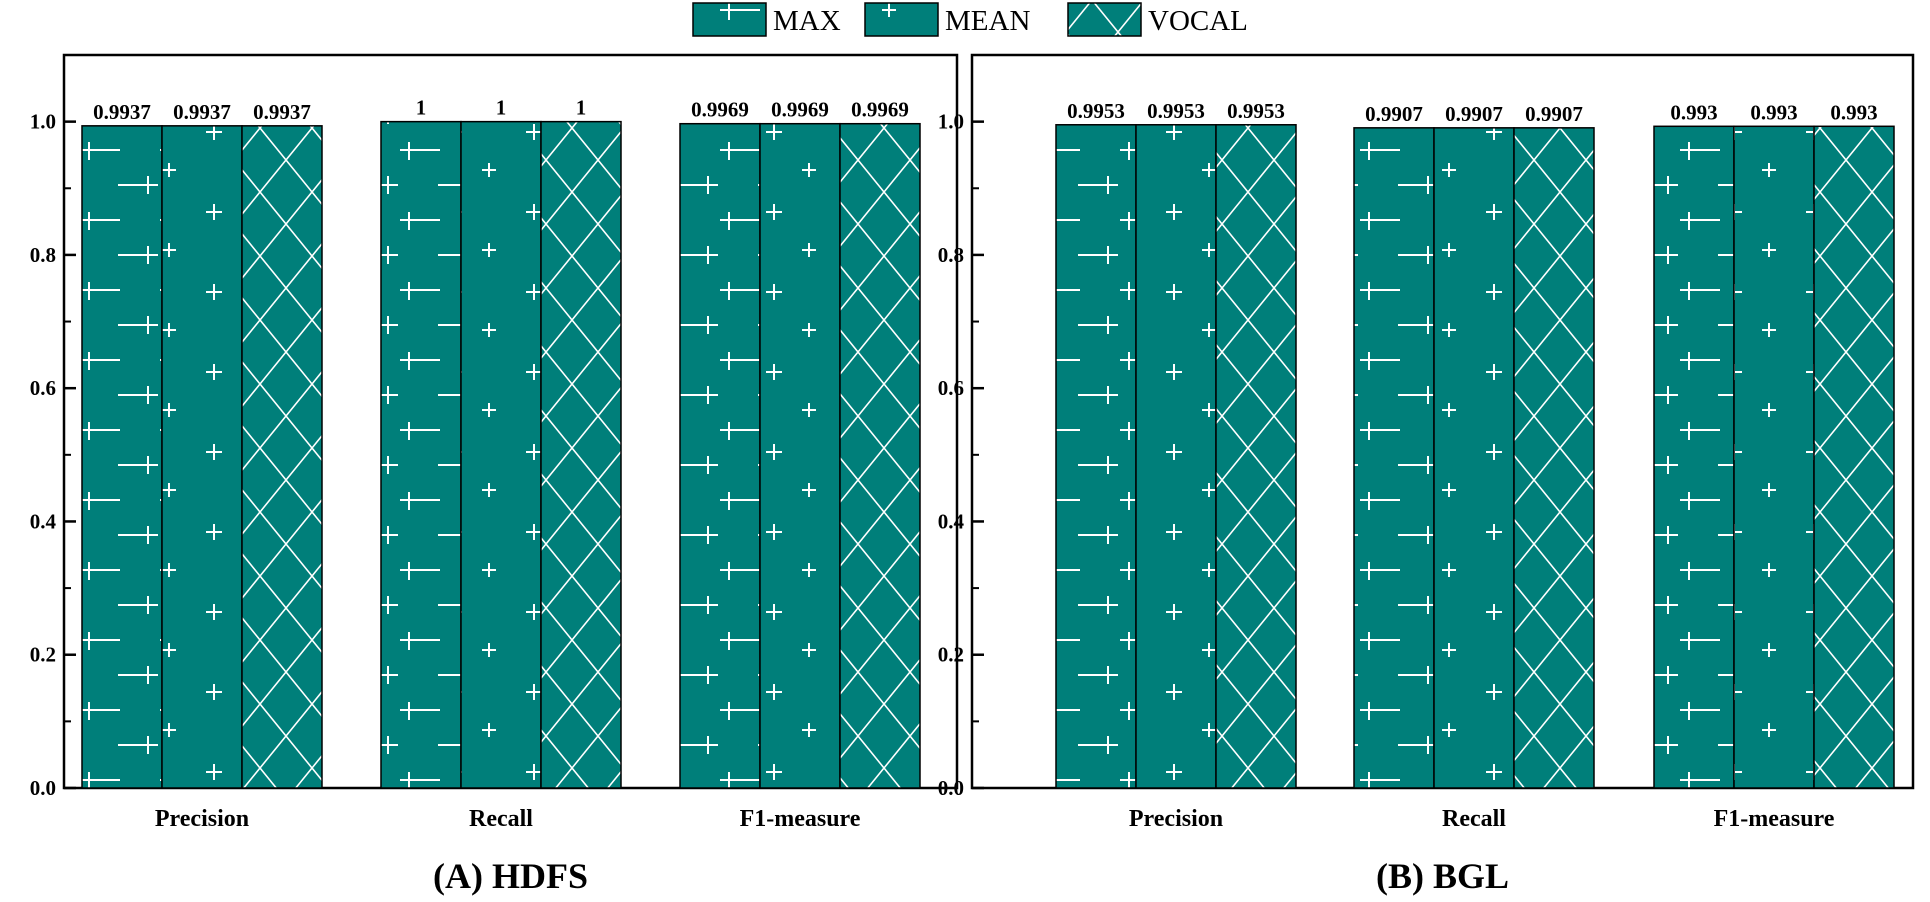 The width and height of the screenshot is (1930, 902). Describe the element at coordinates (807, 21) in the screenshot. I see `legend-label-max: MAX` at that location.